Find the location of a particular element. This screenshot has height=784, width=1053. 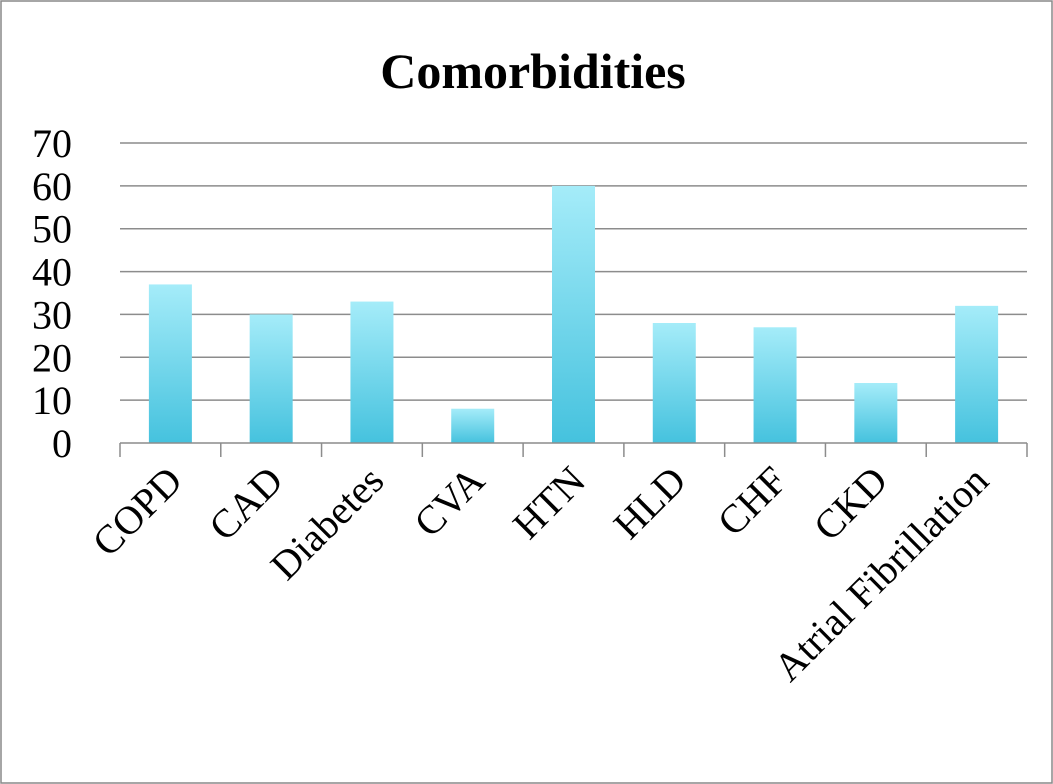

y-tick-label: 40 is located at coordinates (52, 272).